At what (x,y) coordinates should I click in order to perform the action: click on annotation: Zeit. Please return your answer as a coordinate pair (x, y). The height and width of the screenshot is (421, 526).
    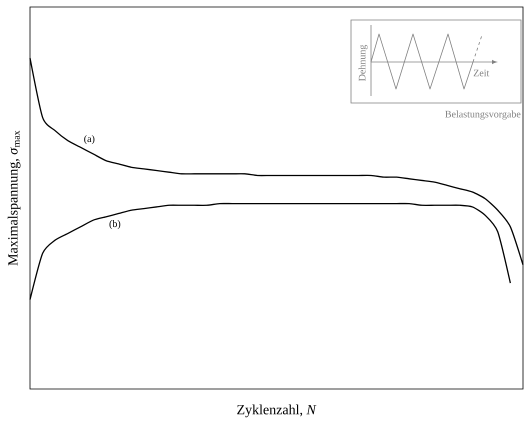
    Looking at the image, I should click on (482, 73).